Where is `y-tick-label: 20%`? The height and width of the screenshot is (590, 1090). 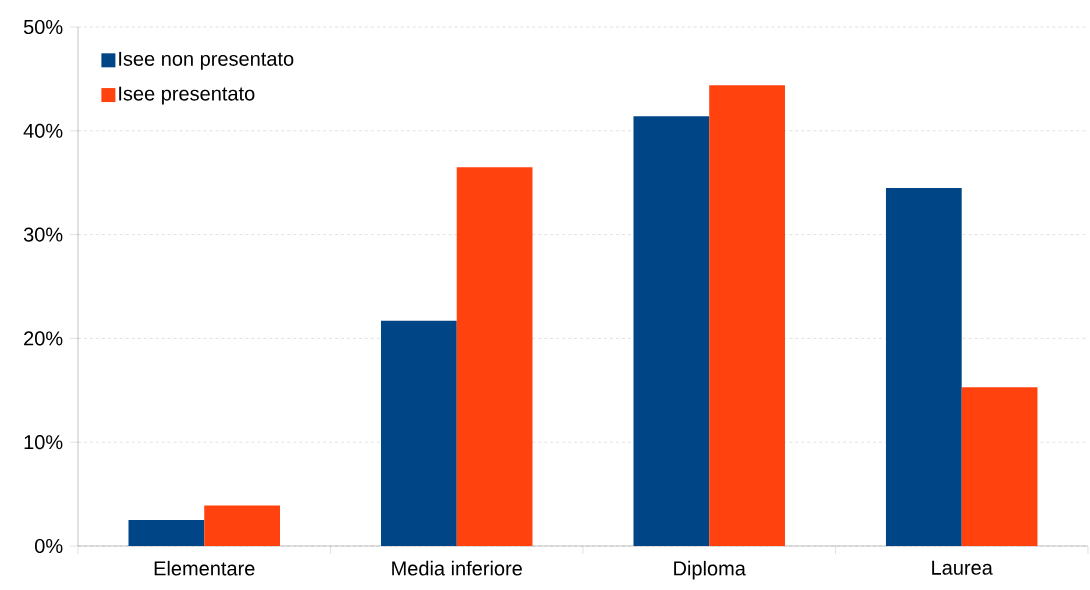
y-tick-label: 20% is located at coordinates (43, 338).